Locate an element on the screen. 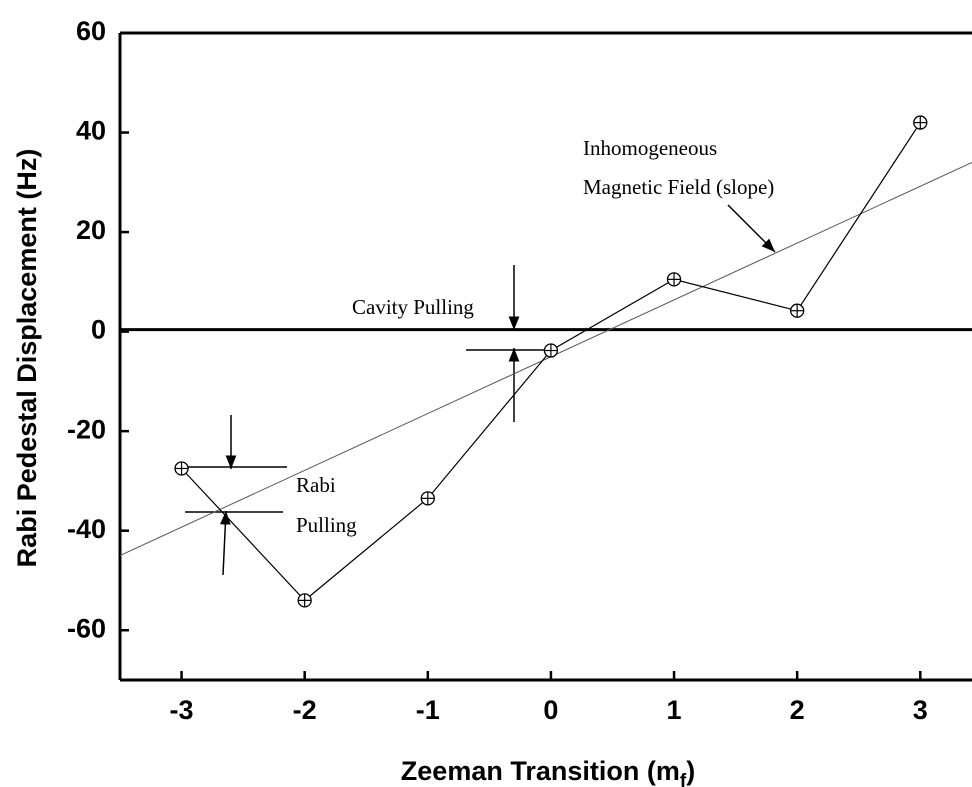 This screenshot has width=972, height=787. y-tick-label: -20 is located at coordinates (86, 429).